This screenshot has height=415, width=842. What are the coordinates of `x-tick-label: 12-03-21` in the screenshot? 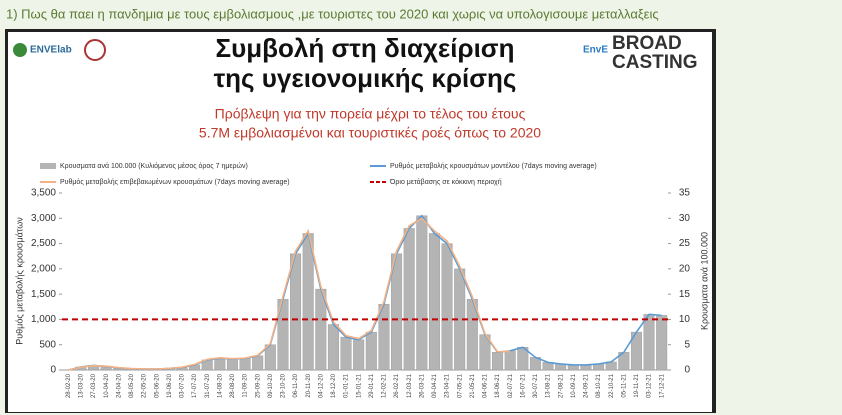 It's located at (410, 385).